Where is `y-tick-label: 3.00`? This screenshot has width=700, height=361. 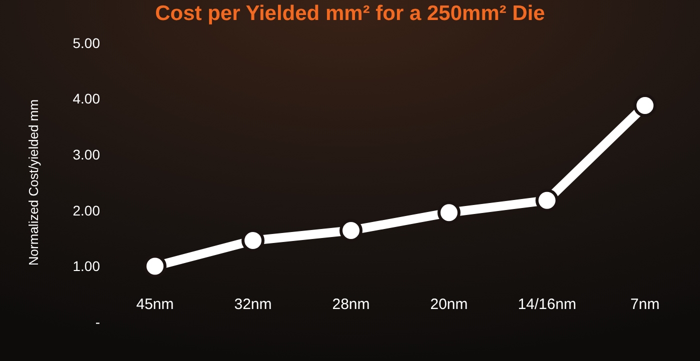
y-tick-label: 3.00 is located at coordinates (86, 154).